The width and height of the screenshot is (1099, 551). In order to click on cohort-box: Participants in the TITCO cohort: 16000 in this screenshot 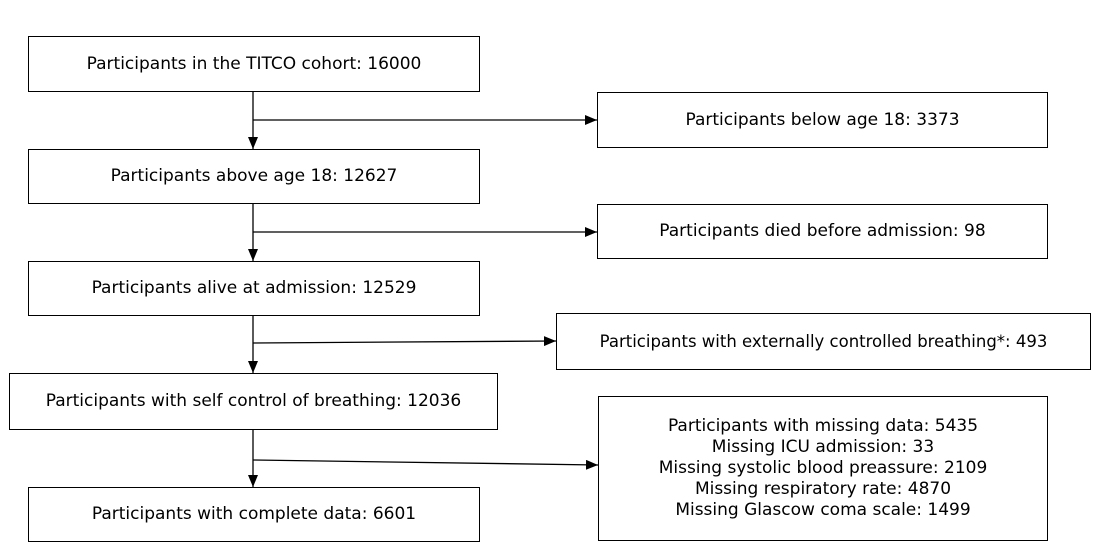, I will do `click(254, 64)`.